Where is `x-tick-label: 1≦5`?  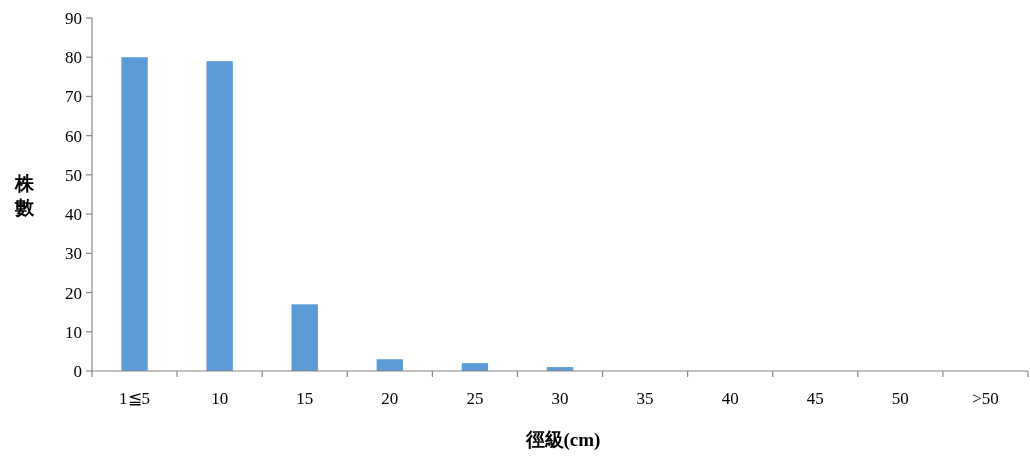
x-tick-label: 1≦5 is located at coordinates (135, 398).